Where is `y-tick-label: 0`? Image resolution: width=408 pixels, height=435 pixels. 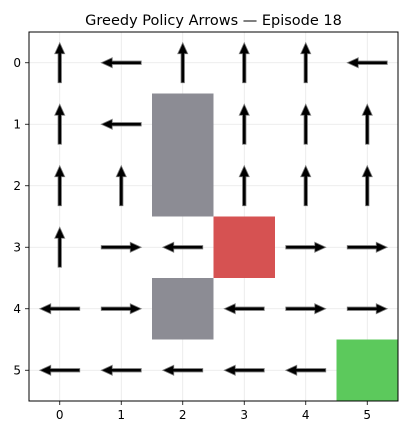
y-tick-label: 0 is located at coordinates (17, 63).